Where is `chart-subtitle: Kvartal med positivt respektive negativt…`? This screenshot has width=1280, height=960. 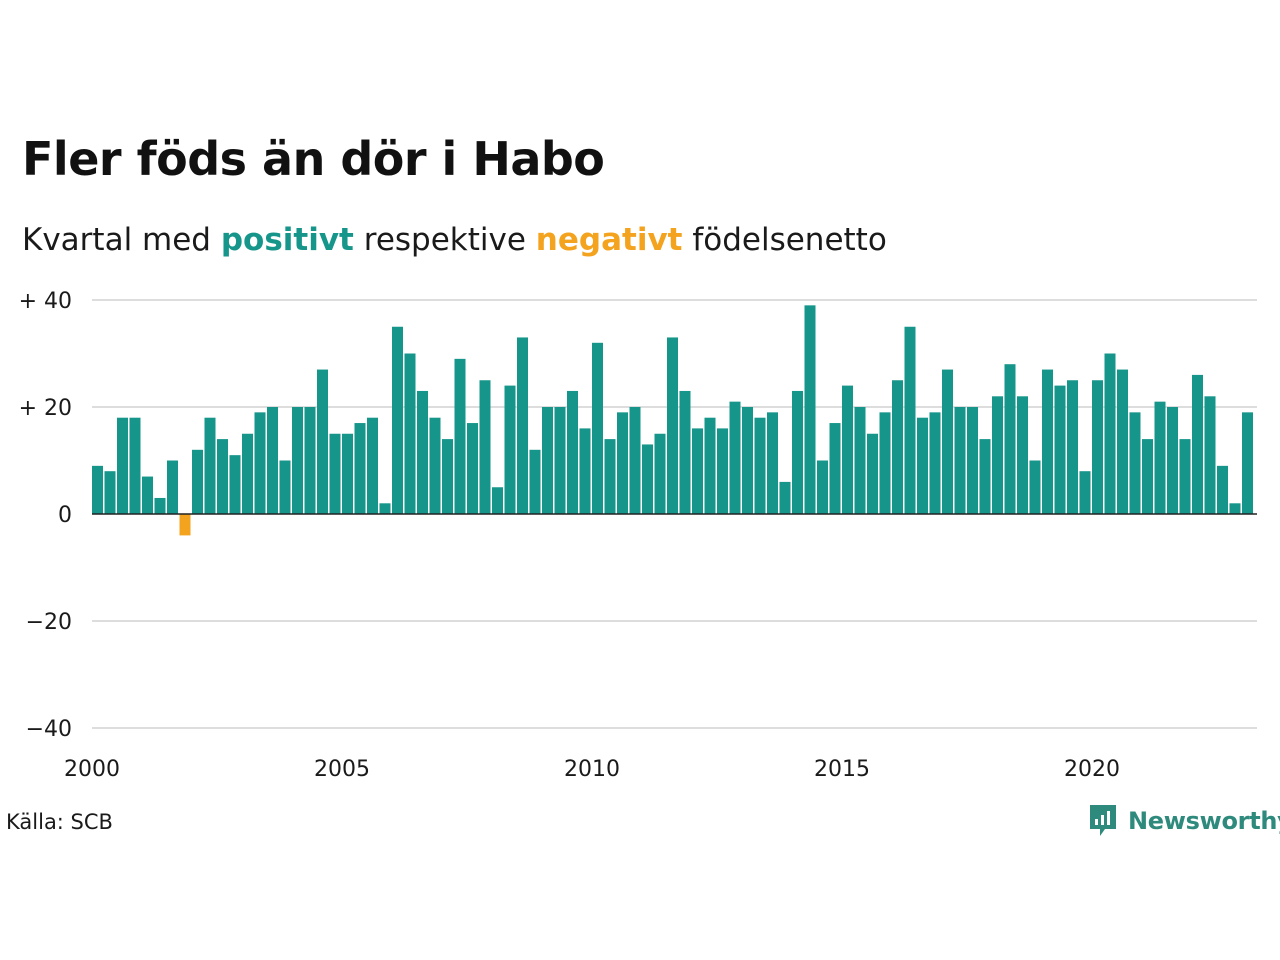
chart-subtitle: Kvartal med positivt respektive negativt… is located at coordinates (454, 240).